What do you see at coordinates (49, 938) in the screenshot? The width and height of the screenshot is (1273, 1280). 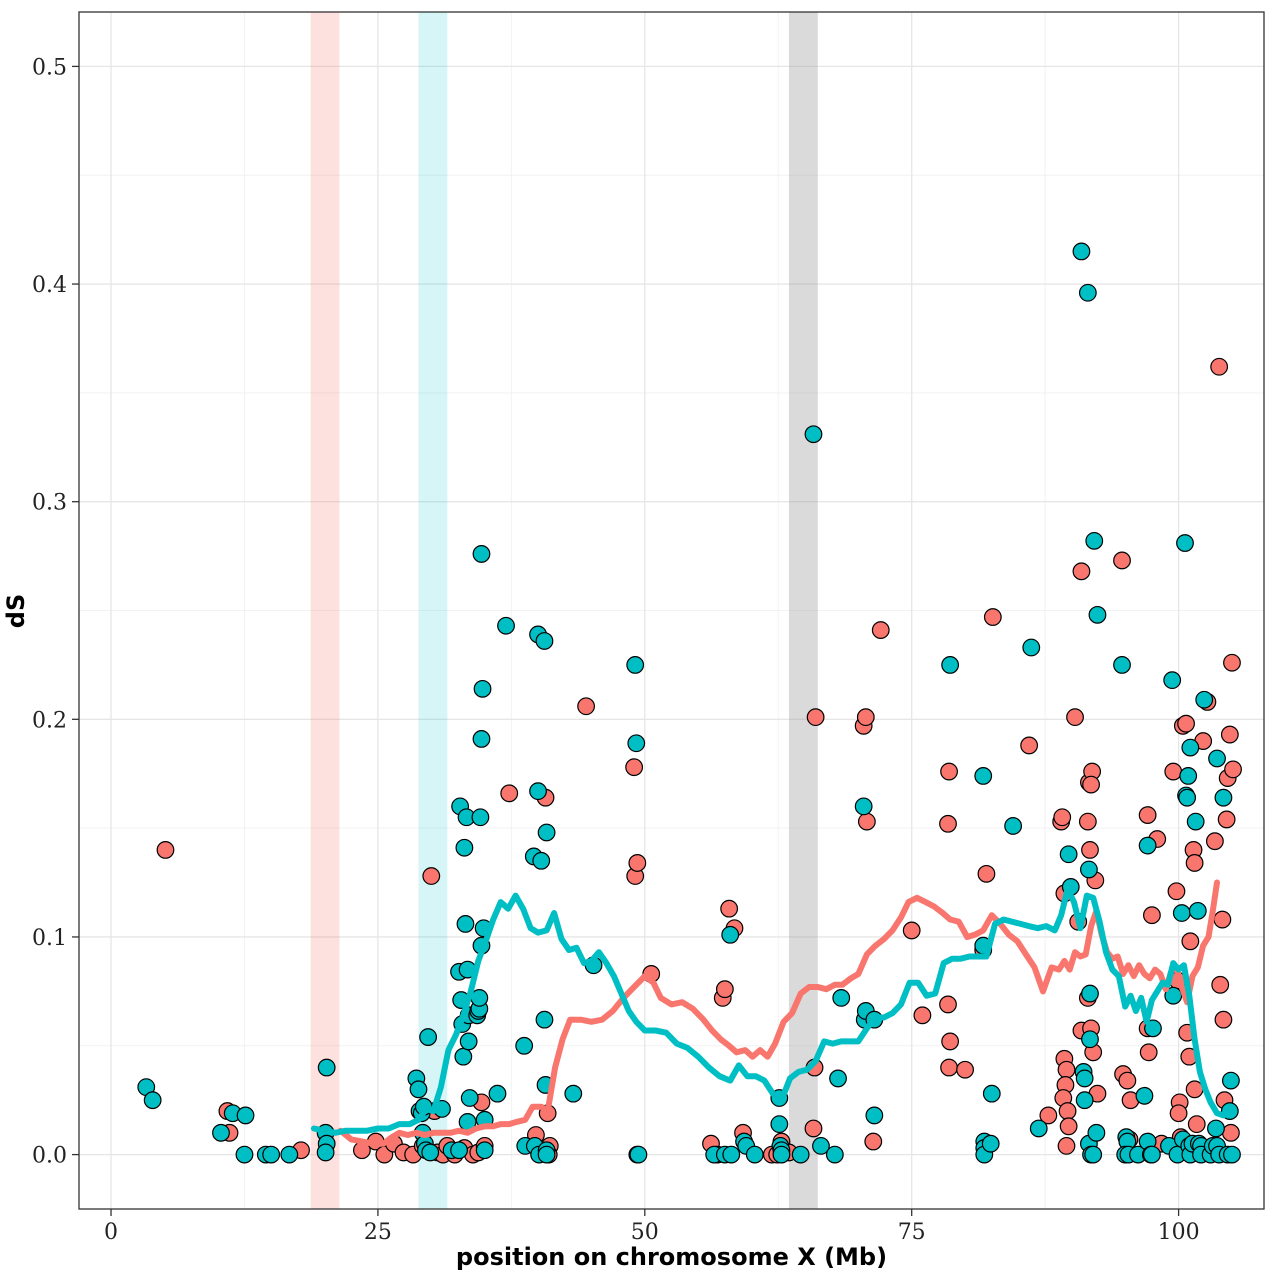 I see `y-tick-label: 0.1` at bounding box center [49, 938].